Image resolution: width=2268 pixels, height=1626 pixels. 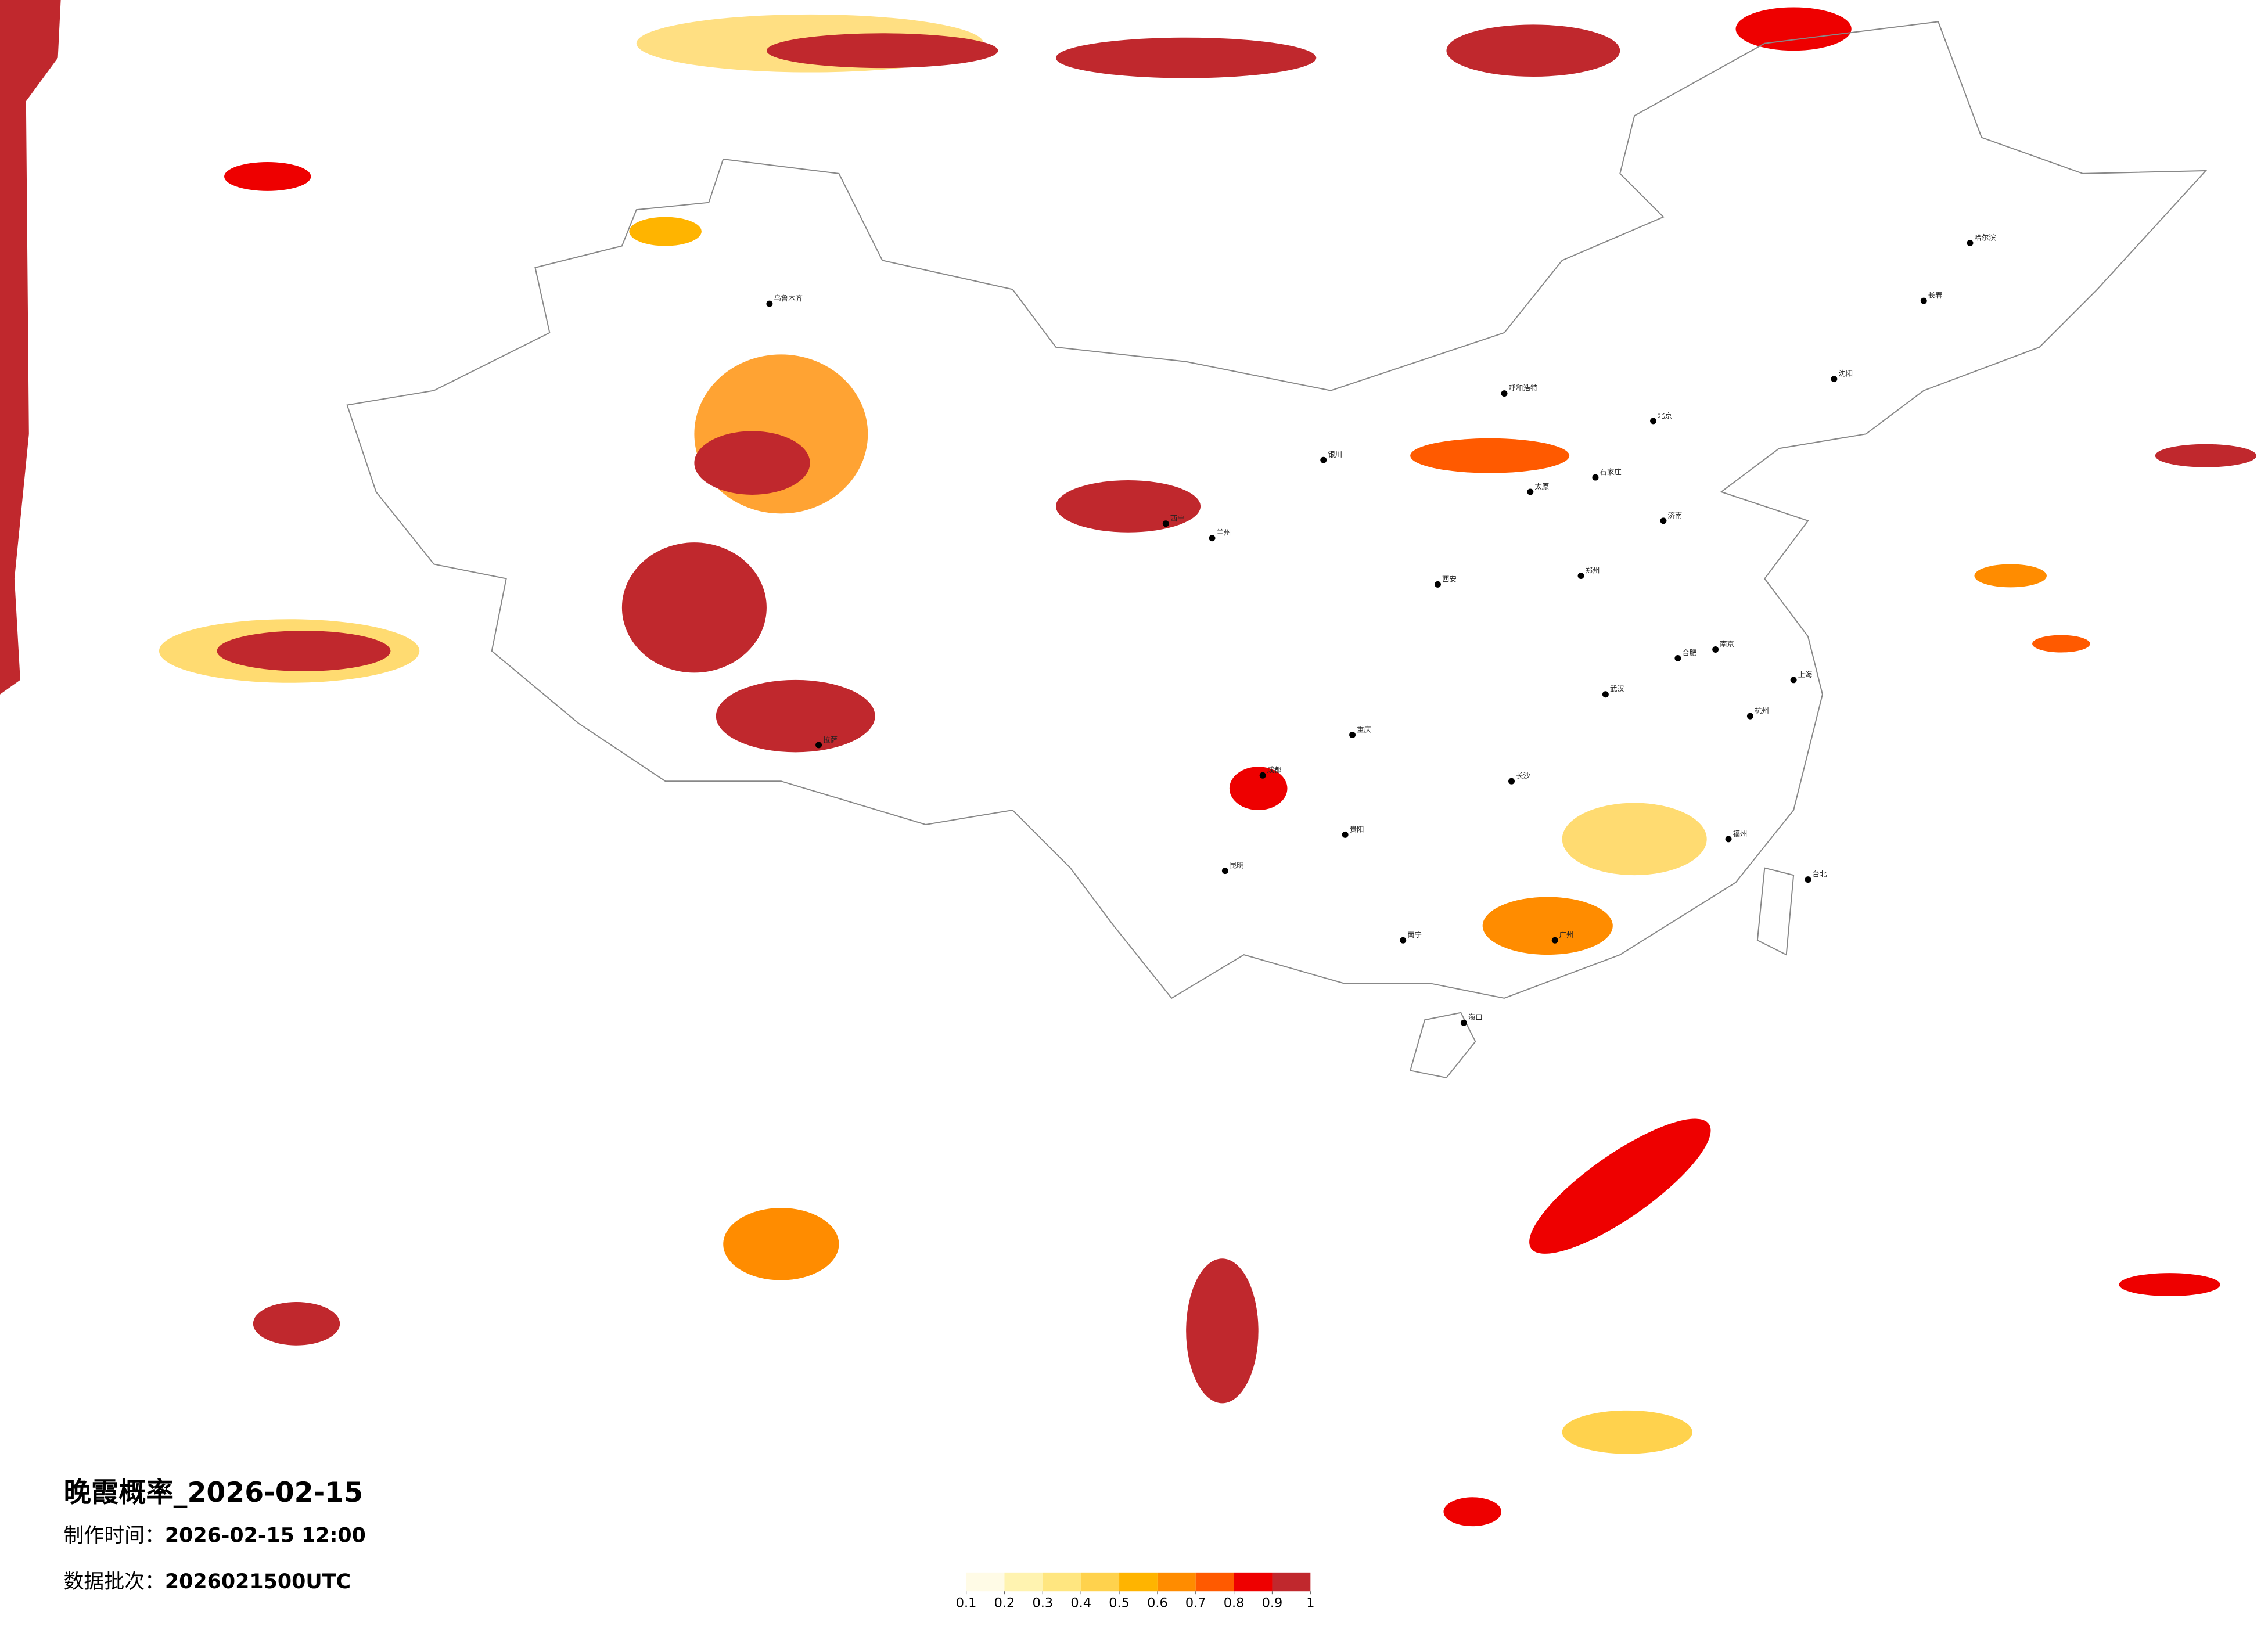 I want to click on city-label: 合肥, so click(x=1689, y=653).